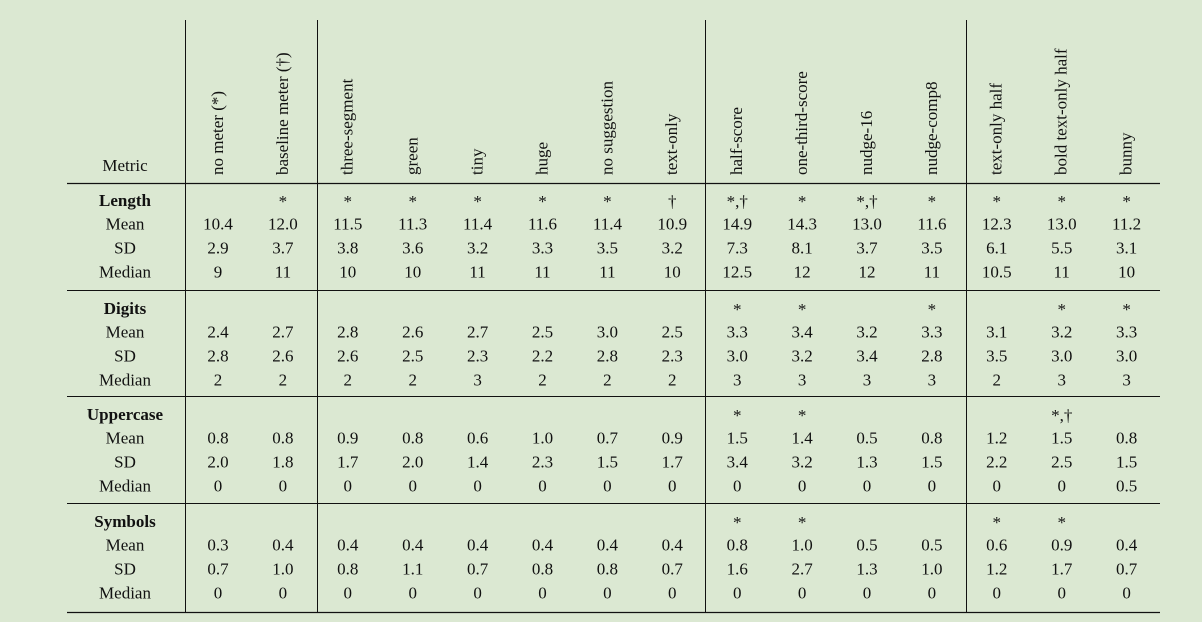  I want to click on cell: 1.2, so click(996, 437).